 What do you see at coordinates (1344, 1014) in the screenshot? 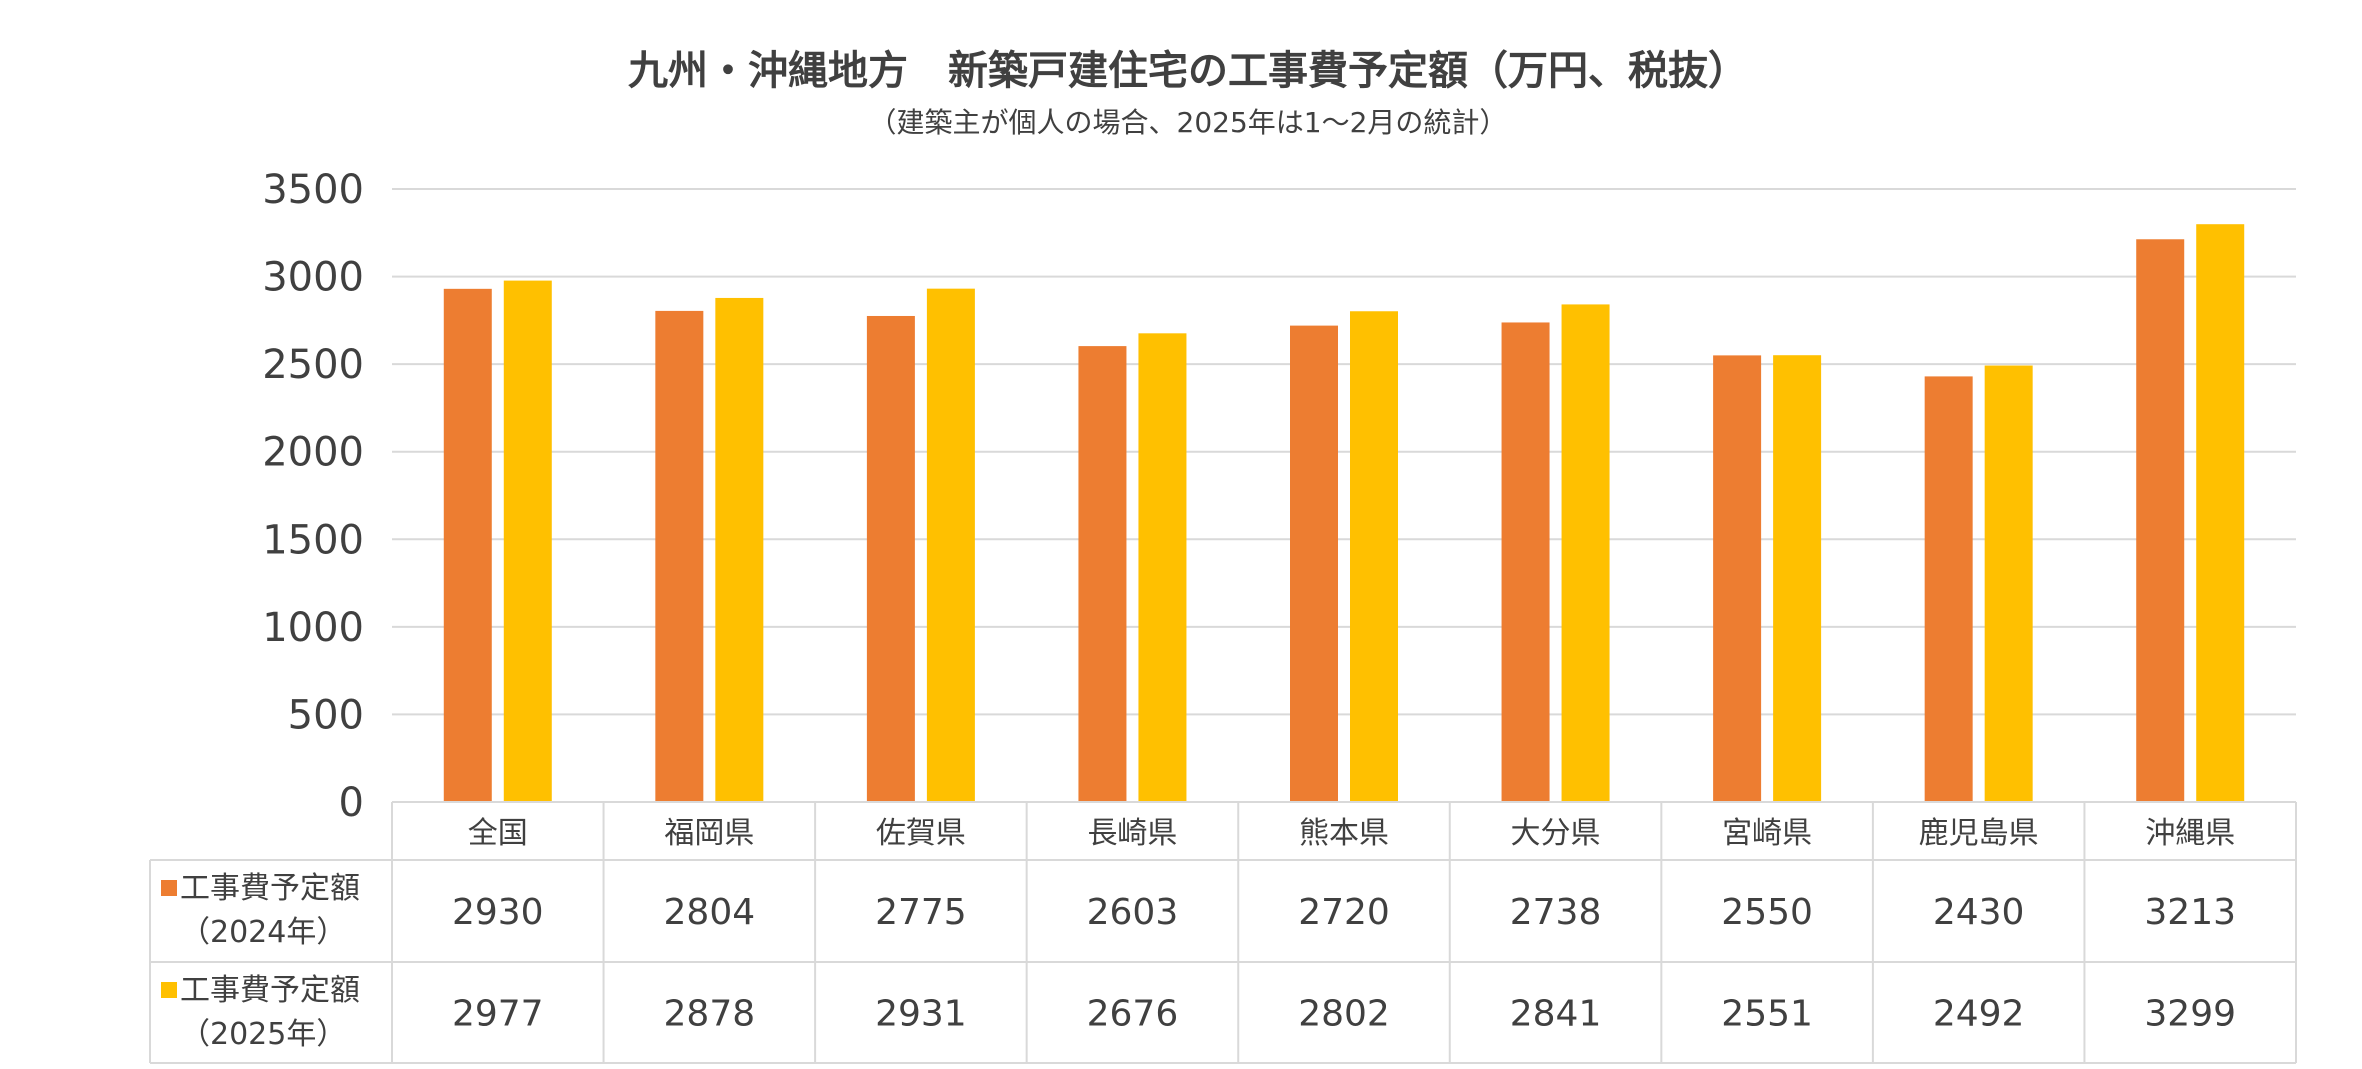
I see `table-cell-value: 2802` at bounding box center [1344, 1014].